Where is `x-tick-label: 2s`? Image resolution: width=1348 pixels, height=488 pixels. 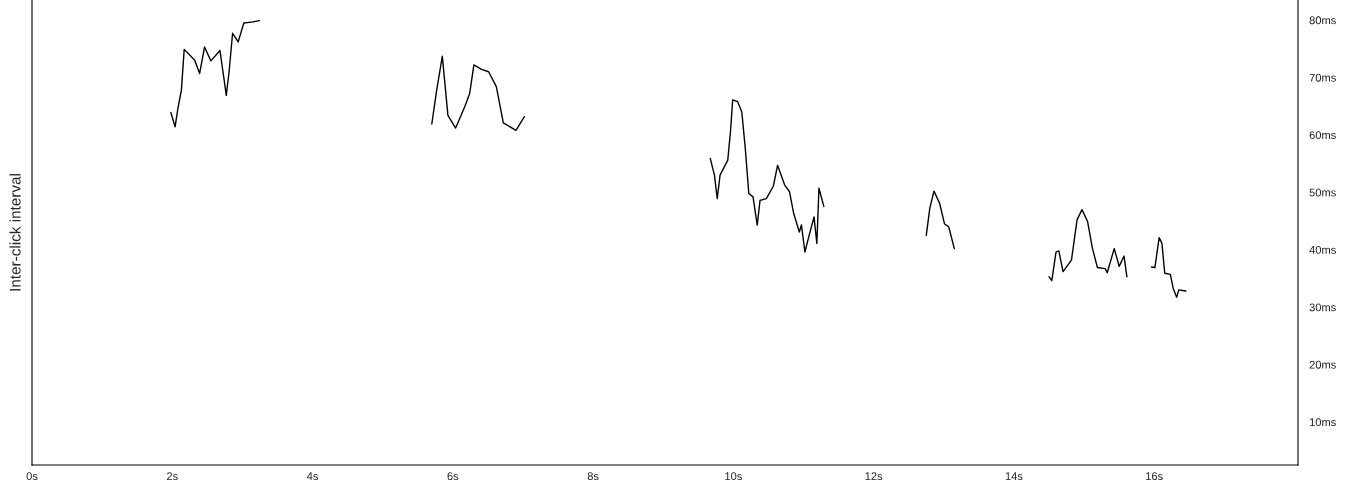 x-tick-label: 2s is located at coordinates (172, 476).